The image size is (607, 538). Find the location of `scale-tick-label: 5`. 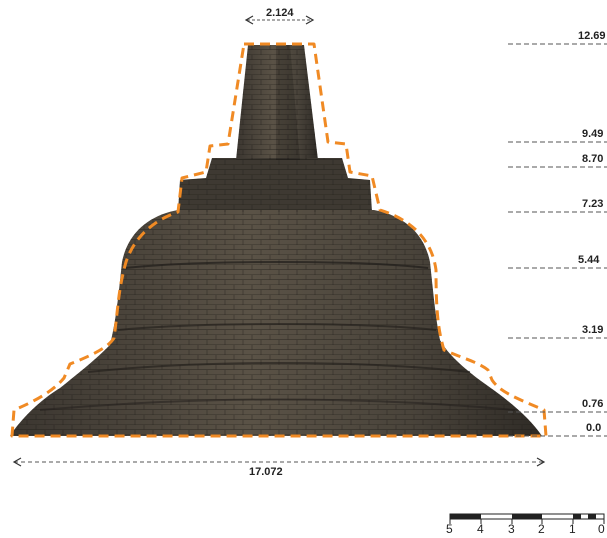

scale-tick-label: 5 is located at coordinates (449, 529).